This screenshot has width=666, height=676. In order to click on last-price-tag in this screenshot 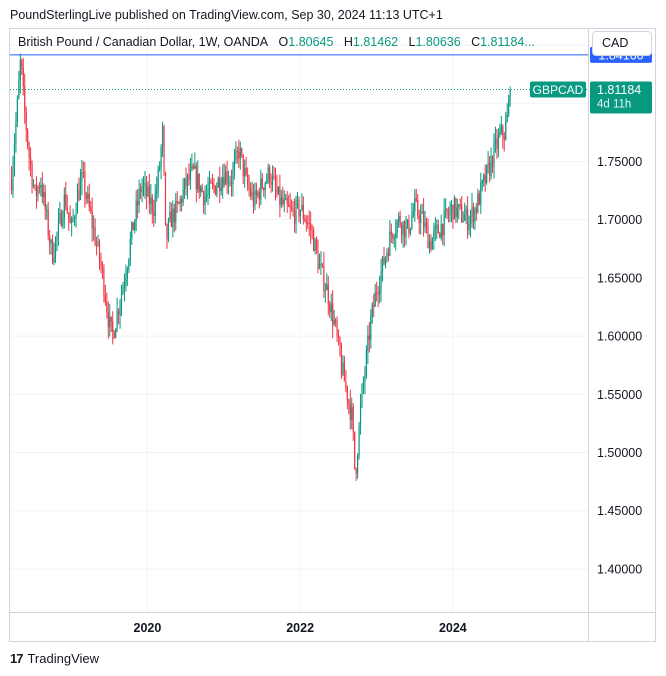, I will do `click(621, 97)`.